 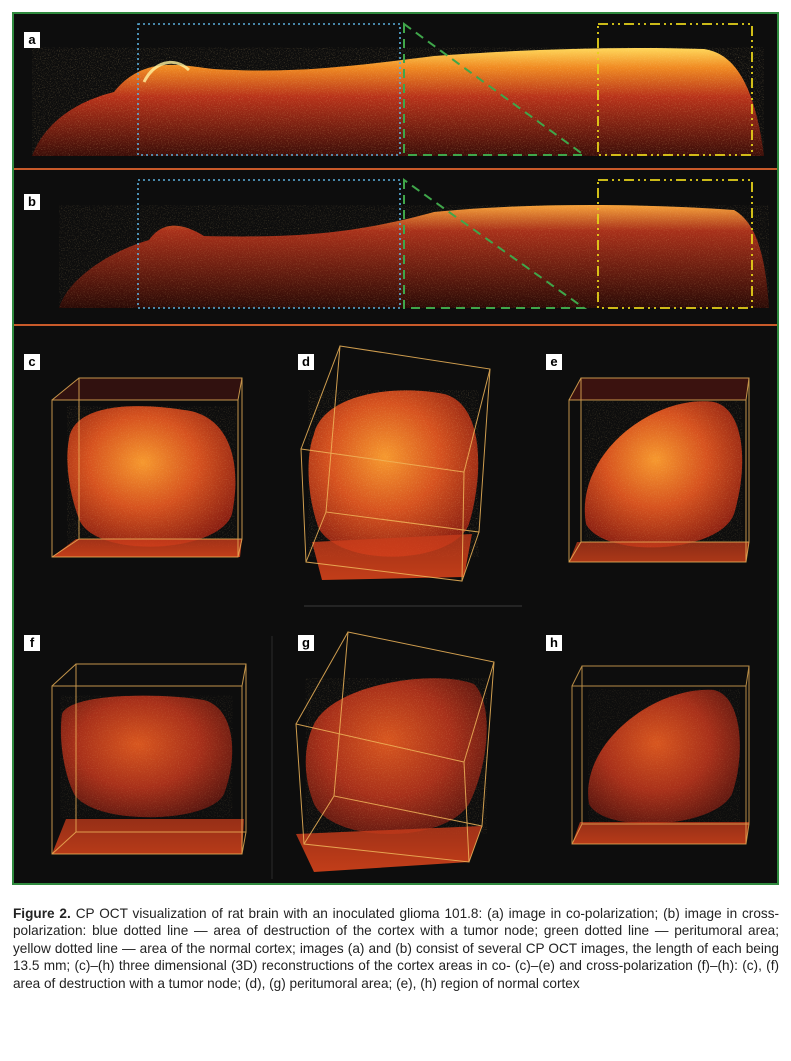 I want to click on panel-label-e: e, so click(x=554, y=362).